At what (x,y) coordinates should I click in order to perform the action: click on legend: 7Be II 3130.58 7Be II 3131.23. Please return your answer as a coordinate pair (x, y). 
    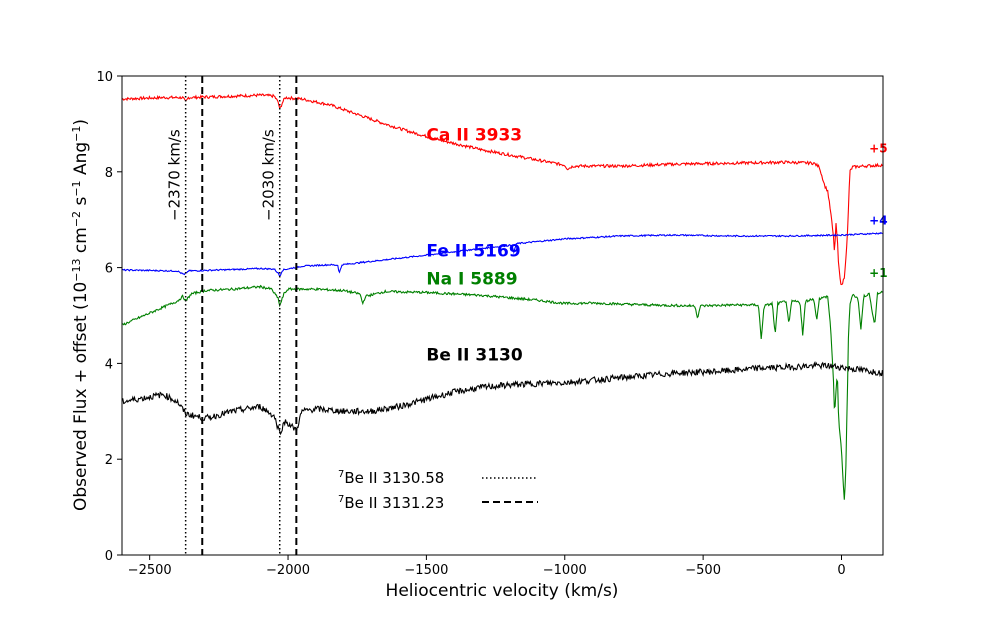
    Looking at the image, I should click on (438, 490).